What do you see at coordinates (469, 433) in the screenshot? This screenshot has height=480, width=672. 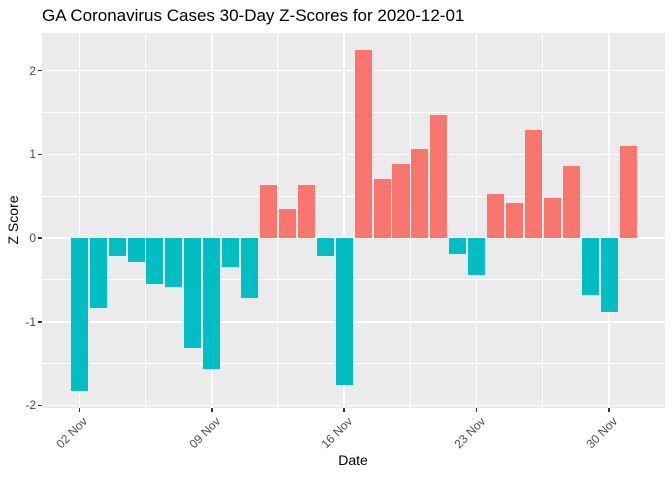 I see `x-tick-label: 23 Nov` at bounding box center [469, 433].